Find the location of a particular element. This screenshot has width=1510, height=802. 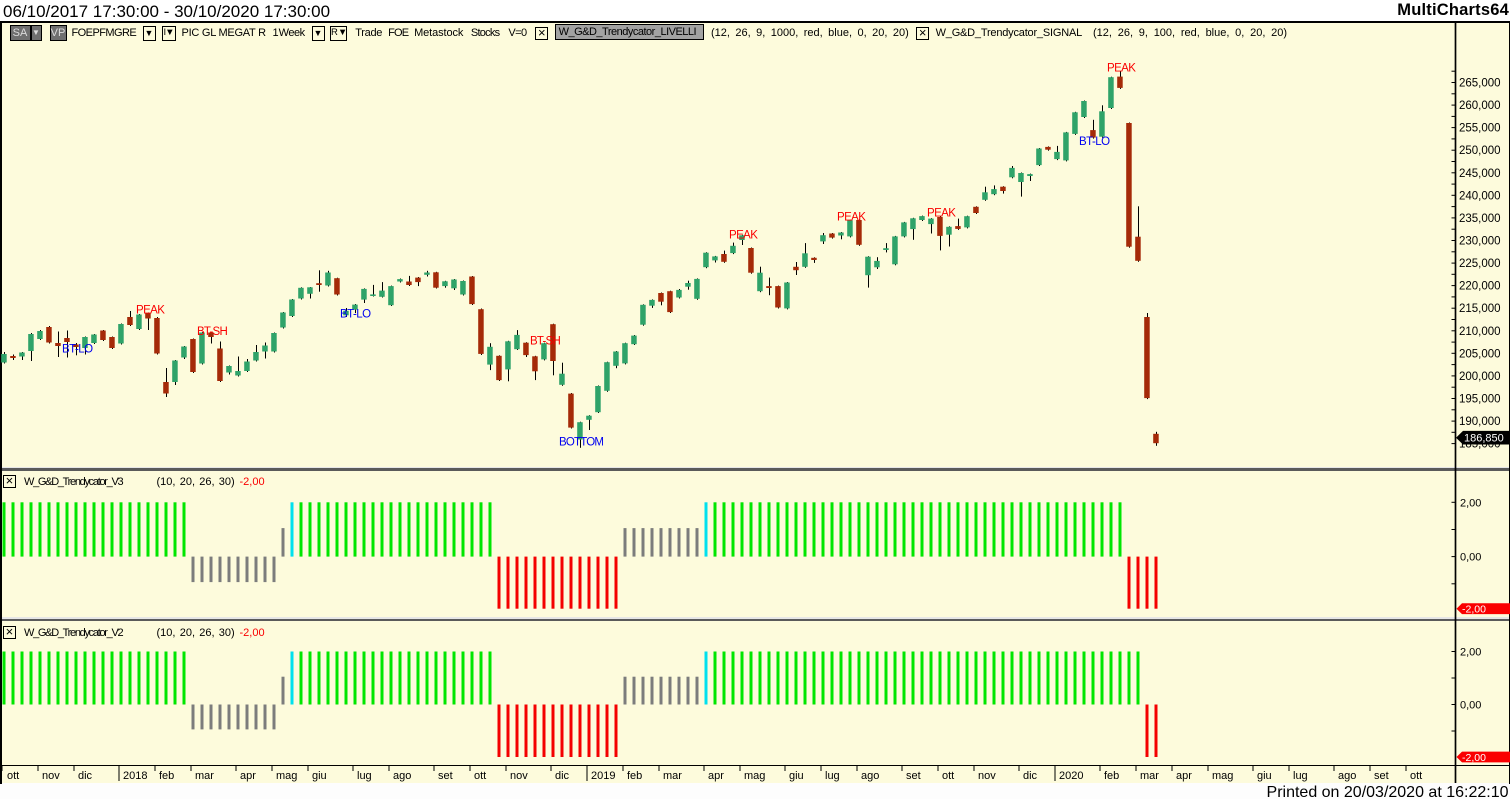

svg-text: 240,000 is located at coordinates (1480, 196).